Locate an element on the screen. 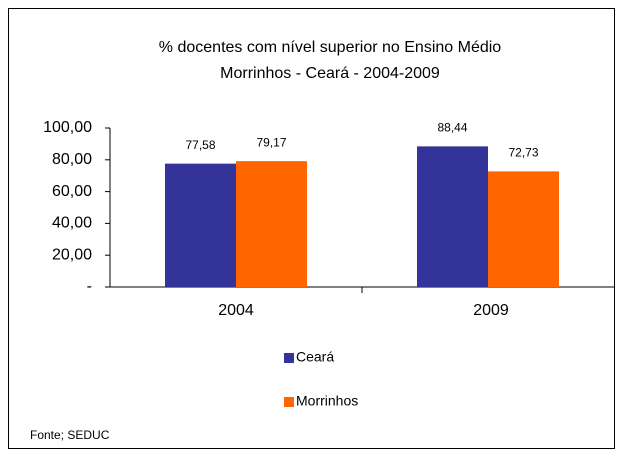 The width and height of the screenshot is (623, 462). source: Fonte; SEDUC is located at coordinates (70, 435).